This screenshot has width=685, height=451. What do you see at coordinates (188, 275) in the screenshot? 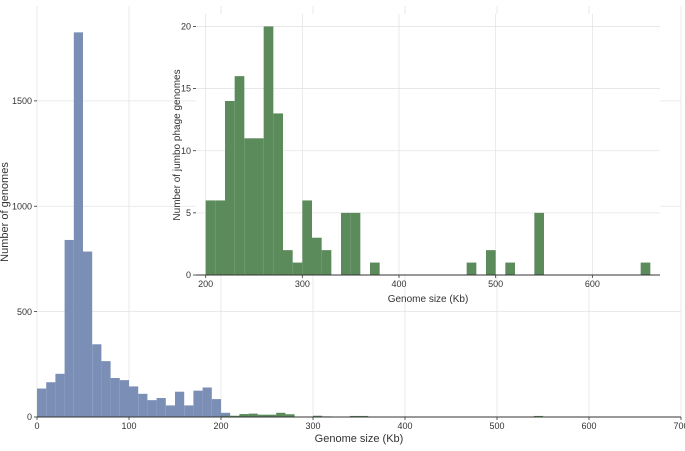
I see `inset-y-tick-label: 0` at bounding box center [188, 275].